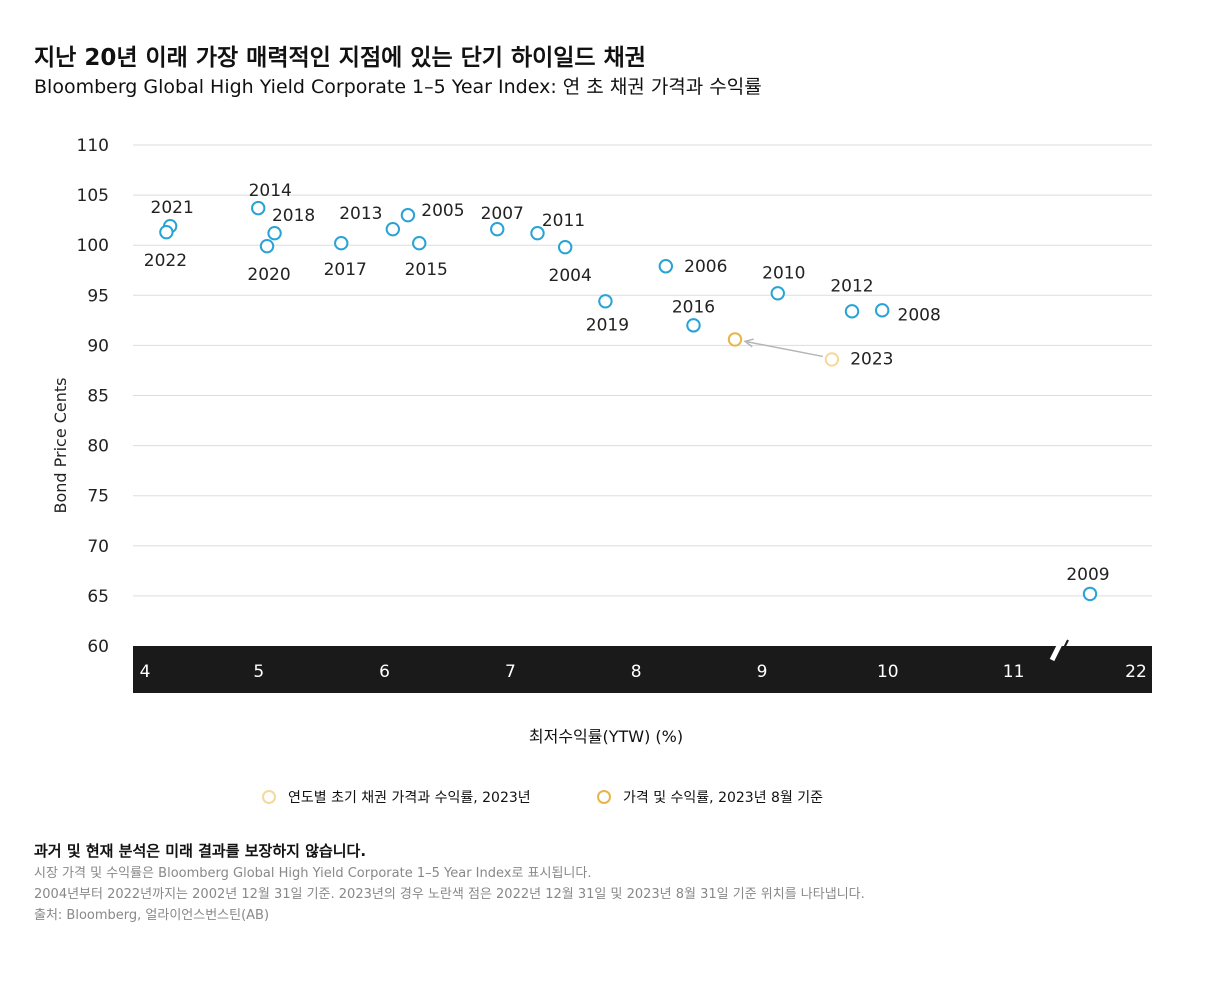  What do you see at coordinates (258, 672) in the screenshot?
I see `x-tick-label: 5` at bounding box center [258, 672].